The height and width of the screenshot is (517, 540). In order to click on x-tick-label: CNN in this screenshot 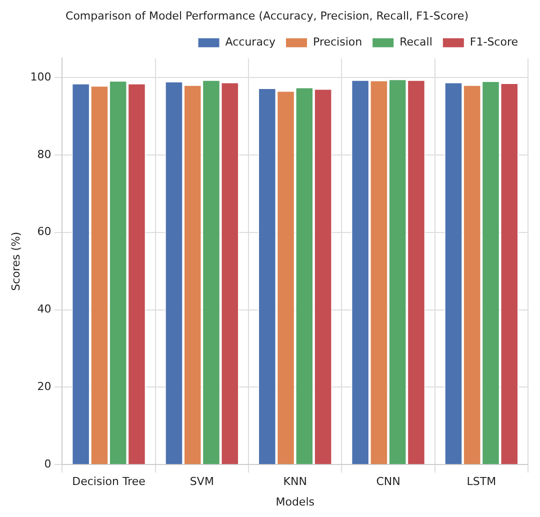, I will do `click(388, 481)`.